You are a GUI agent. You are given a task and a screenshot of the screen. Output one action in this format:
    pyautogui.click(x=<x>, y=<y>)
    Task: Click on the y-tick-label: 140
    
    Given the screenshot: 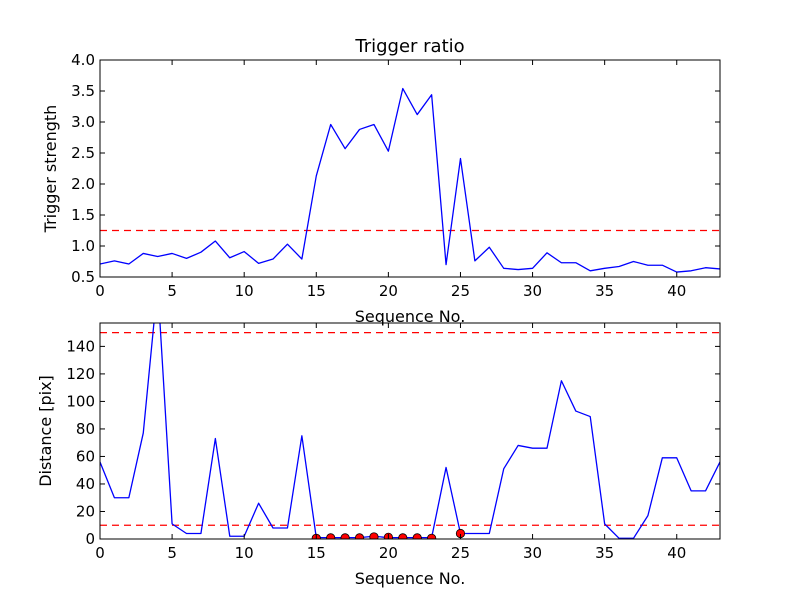 What is the action you would take?
    pyautogui.click(x=80, y=346)
    